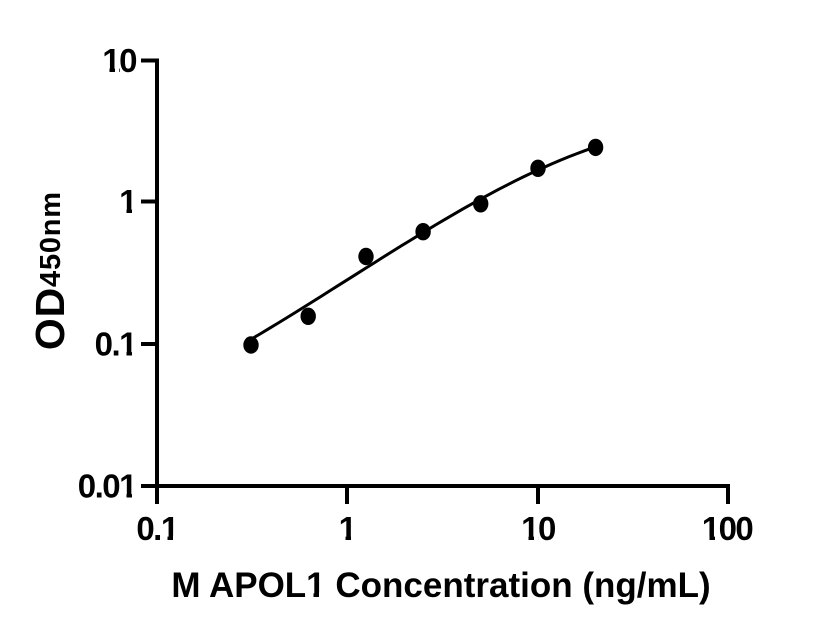  Describe the element at coordinates (440, 585) in the screenshot. I see `svg-text: M APOL1 Concentration (ng/mL)` at that location.